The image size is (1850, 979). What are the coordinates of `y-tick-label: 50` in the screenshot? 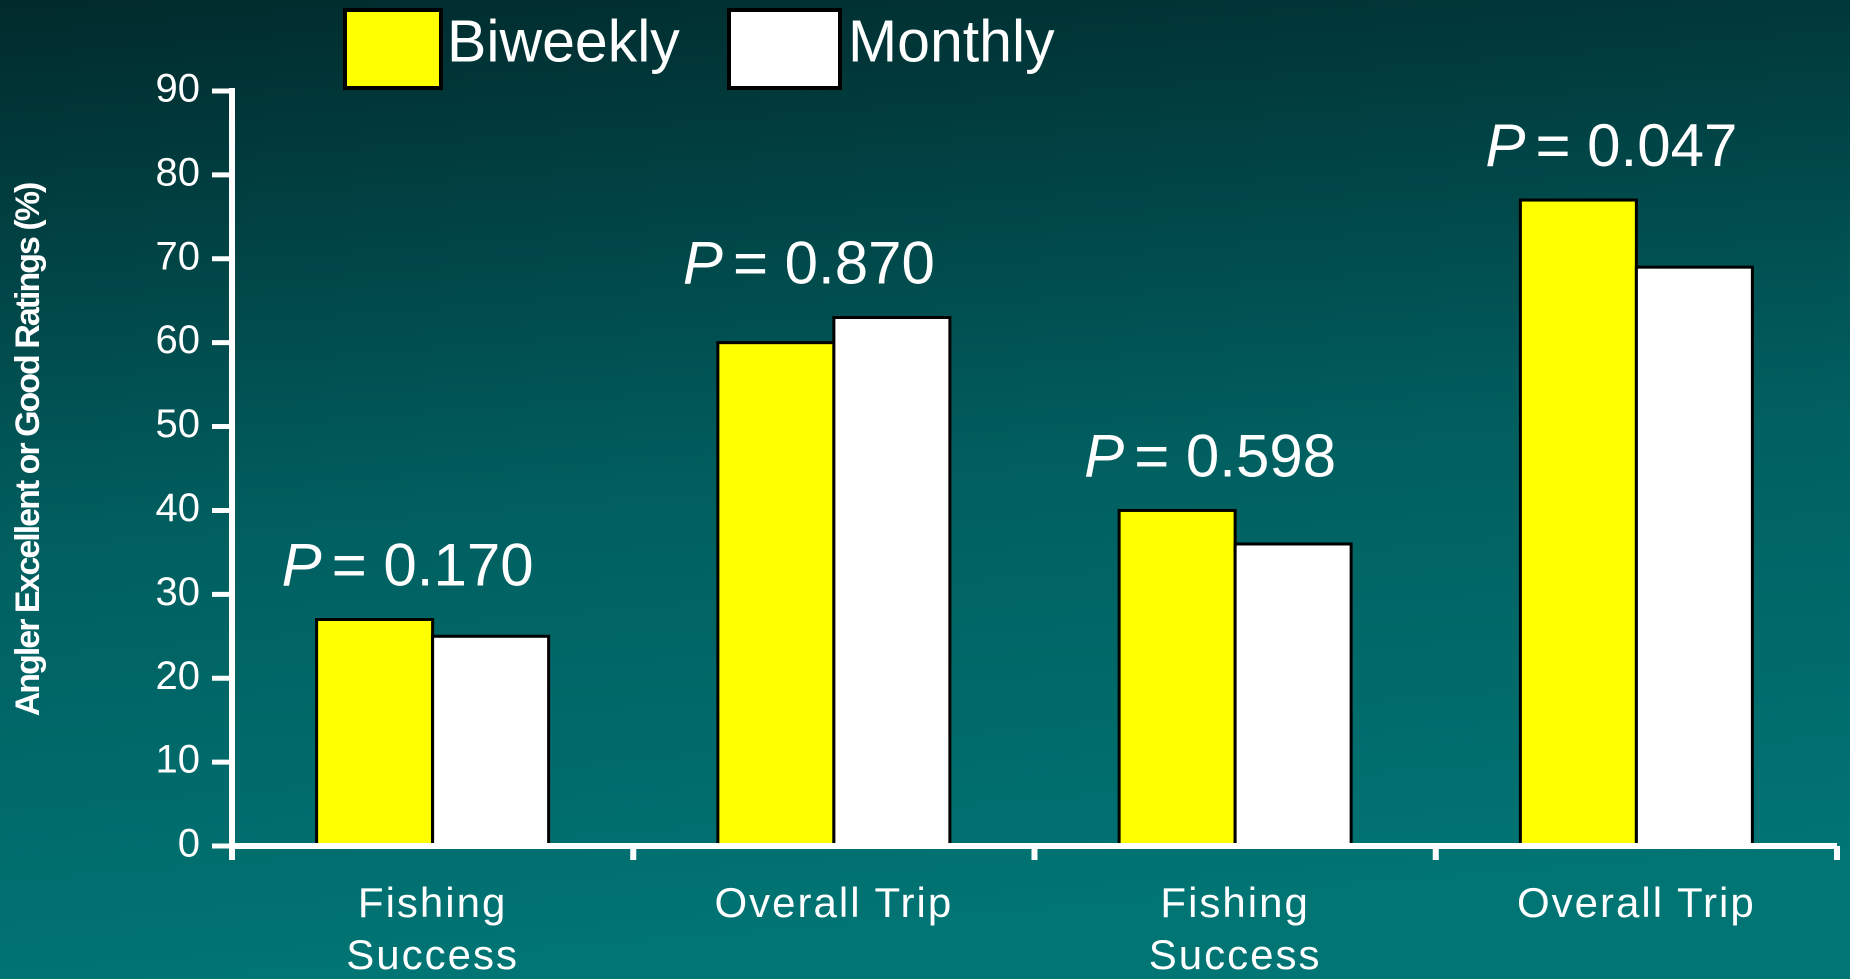 It's located at (178, 424).